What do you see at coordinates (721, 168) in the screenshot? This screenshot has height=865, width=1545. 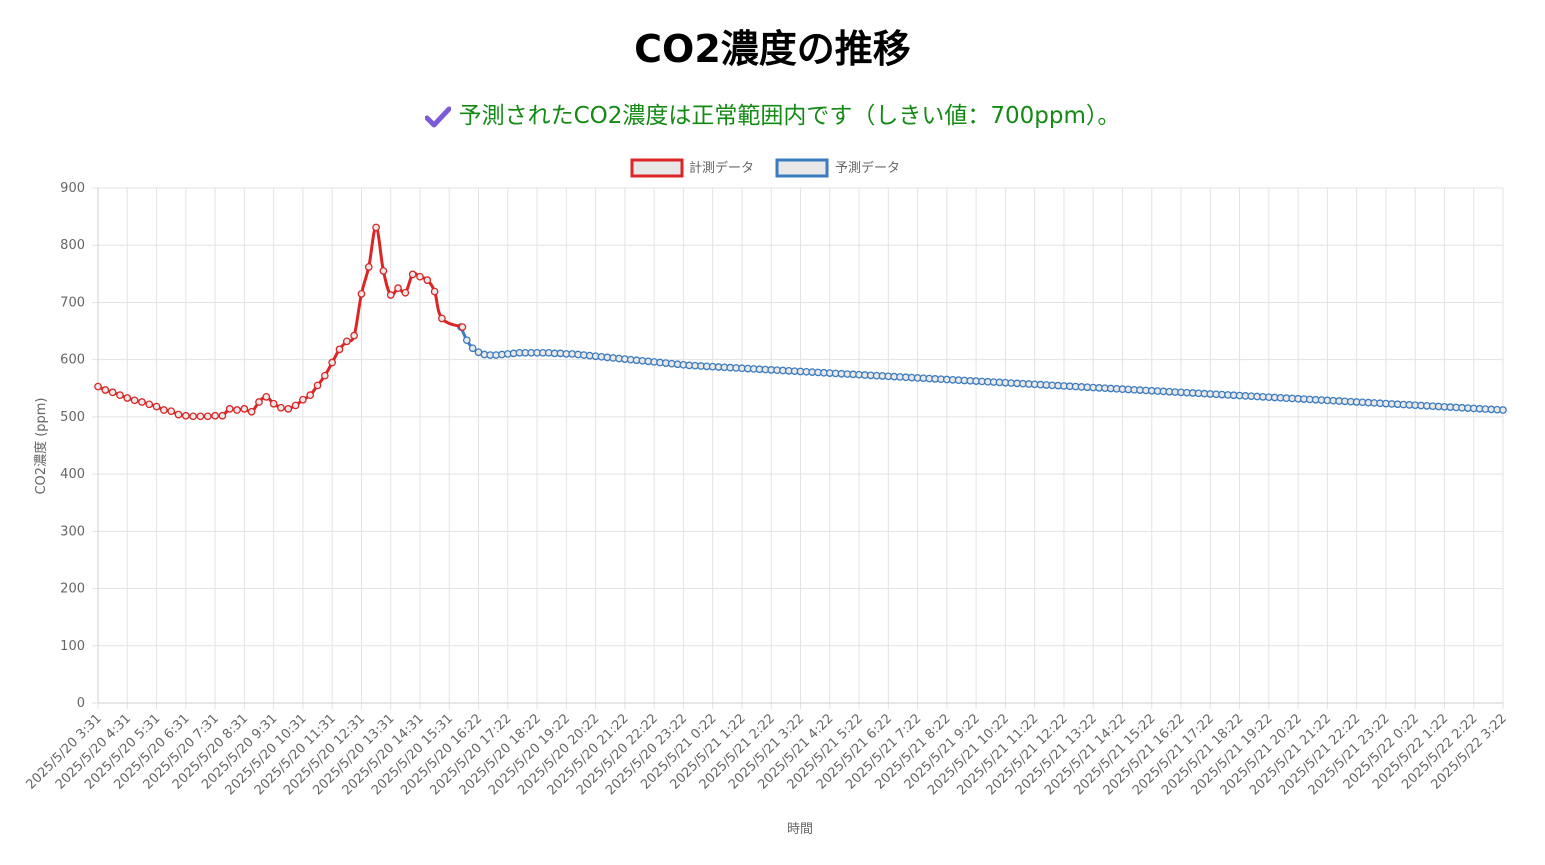 I see `legend-label-measured: 計測データ` at bounding box center [721, 168].